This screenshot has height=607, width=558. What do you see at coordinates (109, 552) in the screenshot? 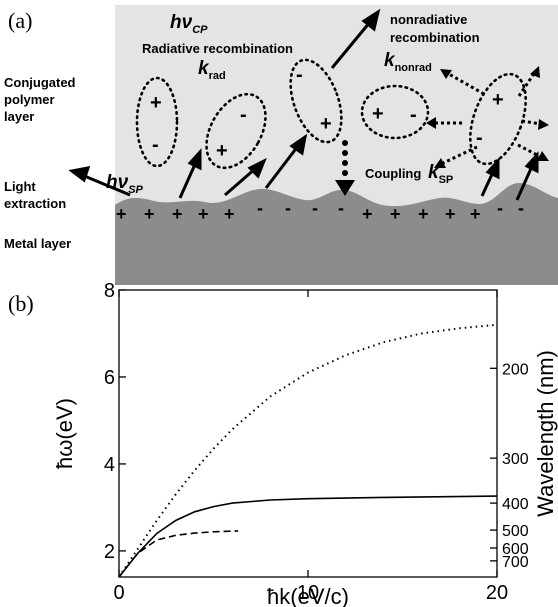
I see `y-tick-label: 2` at bounding box center [109, 552].